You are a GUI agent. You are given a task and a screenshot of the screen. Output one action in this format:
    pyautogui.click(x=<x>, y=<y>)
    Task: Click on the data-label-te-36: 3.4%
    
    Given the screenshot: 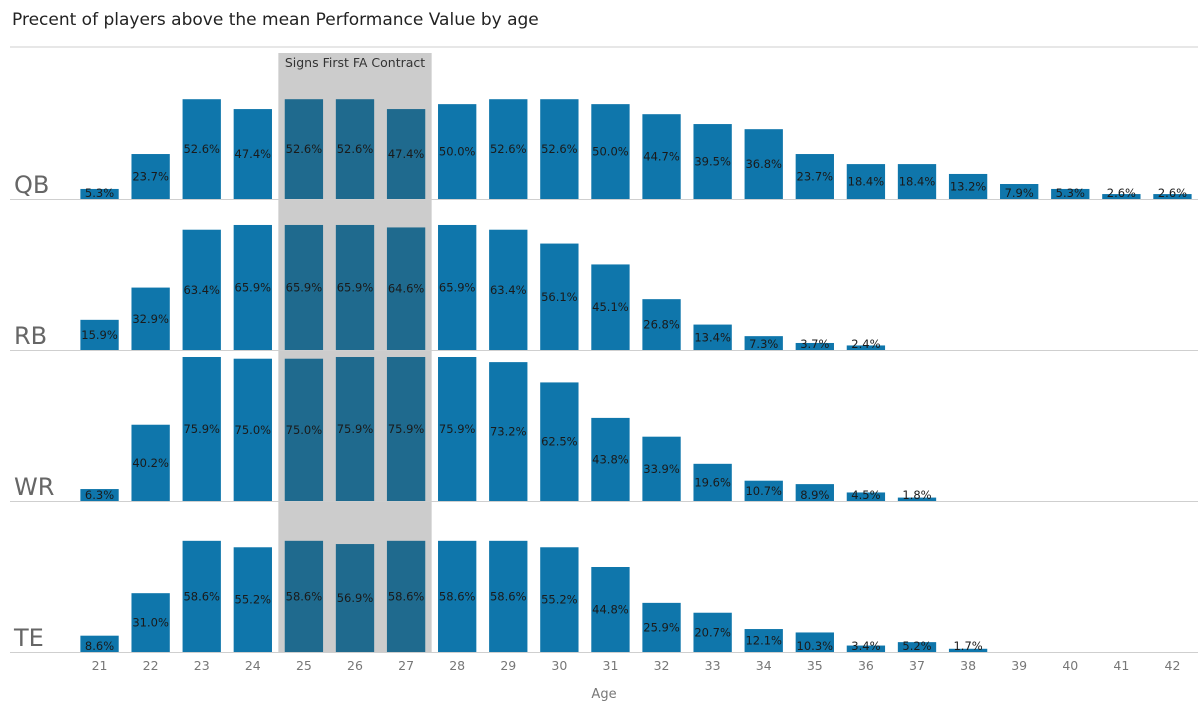 What is the action you would take?
    pyautogui.click(x=865, y=646)
    